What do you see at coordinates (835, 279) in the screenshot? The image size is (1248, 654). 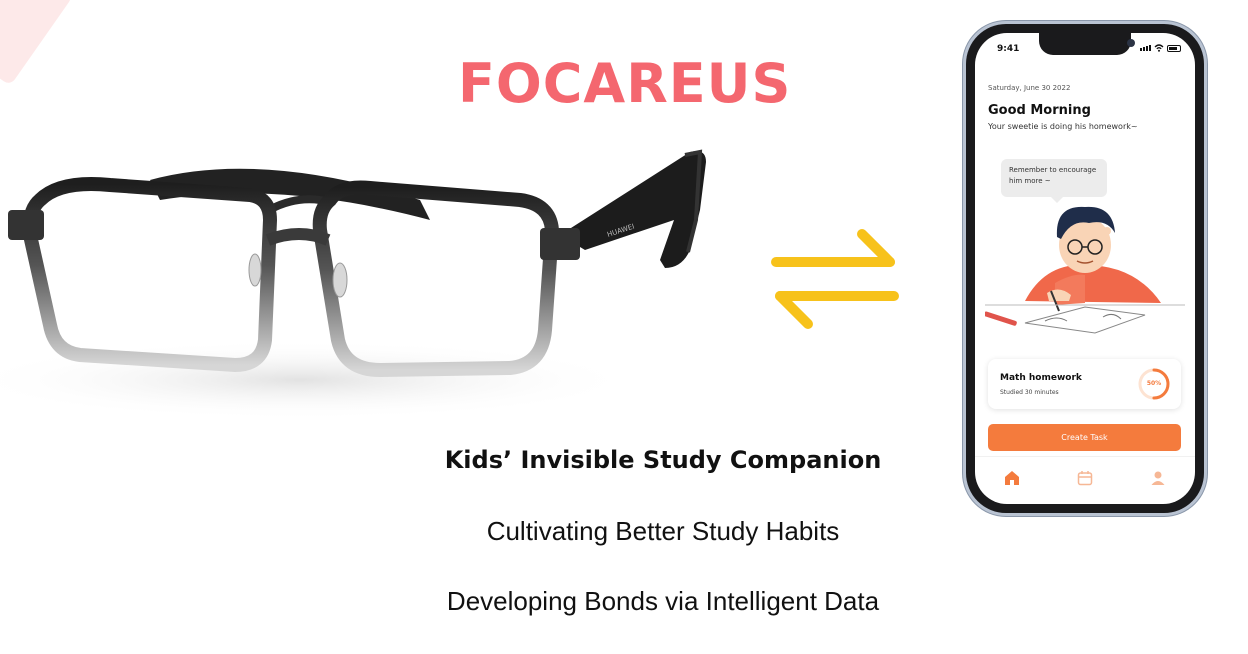 I see `swap-arrows-icon` at bounding box center [835, 279].